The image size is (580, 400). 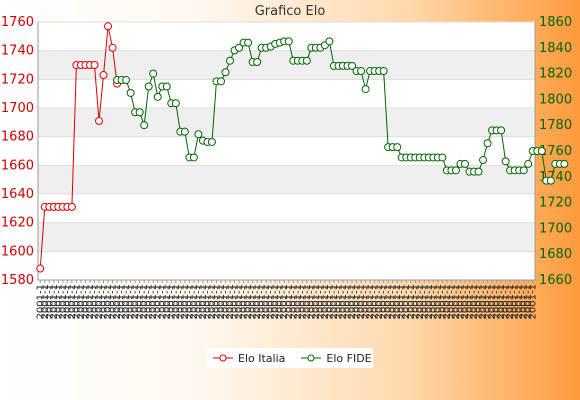 What do you see at coordinates (349, 358) in the screenshot?
I see `legend-label-elo-fide: Elo FIDE` at bounding box center [349, 358].